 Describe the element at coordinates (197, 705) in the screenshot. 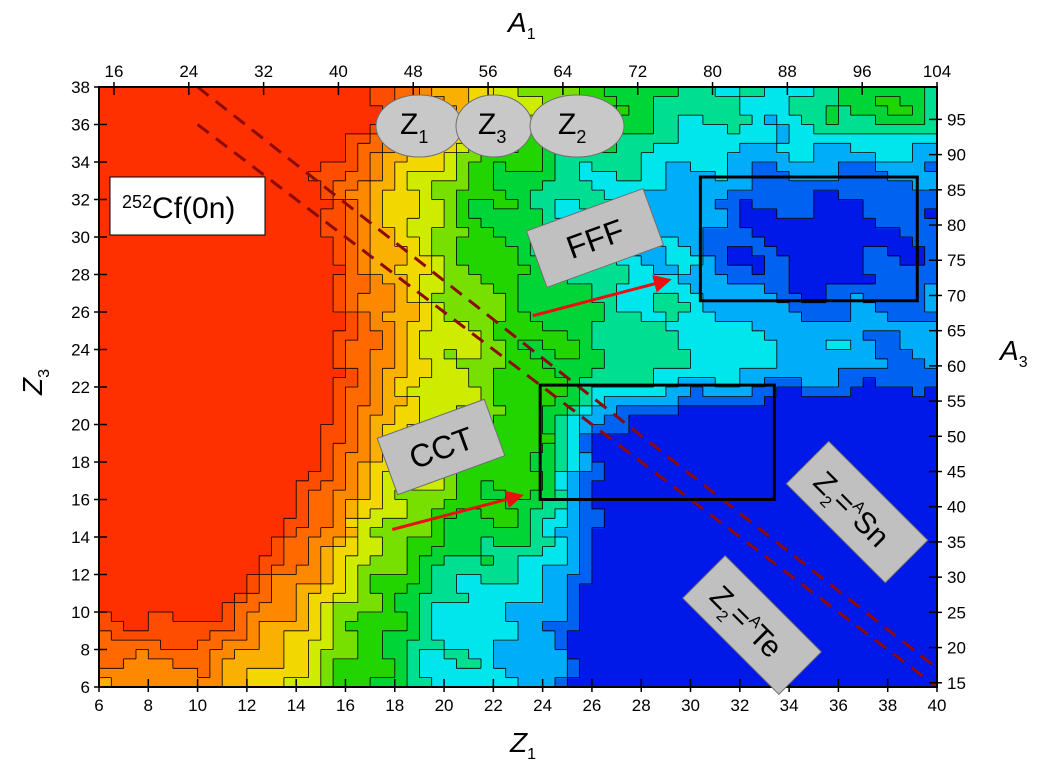

I see `tick-label-bottom: 10` at that location.